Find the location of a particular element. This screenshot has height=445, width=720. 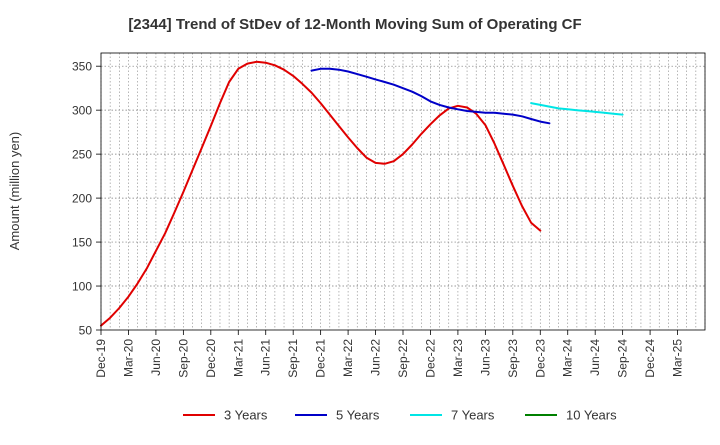

x-tick-label: Dec-20 is located at coordinates (211, 358).